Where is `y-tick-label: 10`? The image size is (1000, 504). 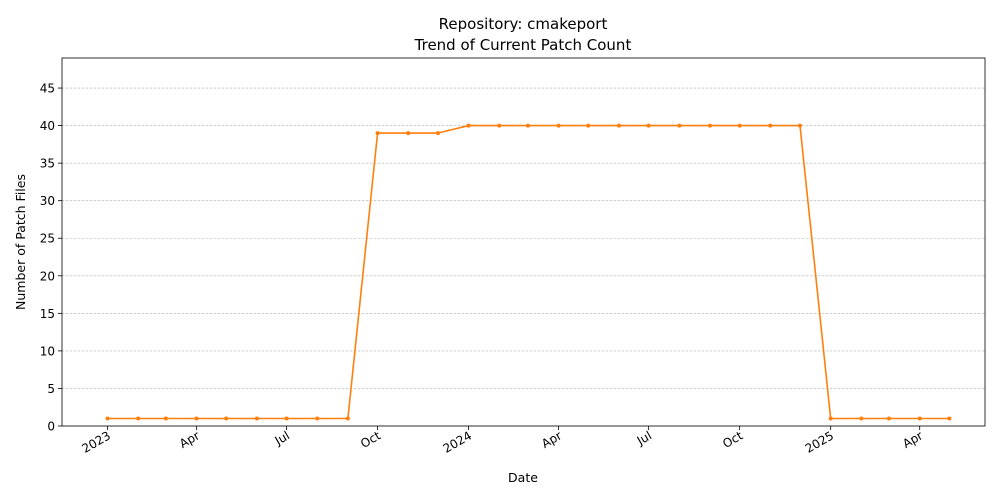 y-tick-label: 10 is located at coordinates (47, 351).